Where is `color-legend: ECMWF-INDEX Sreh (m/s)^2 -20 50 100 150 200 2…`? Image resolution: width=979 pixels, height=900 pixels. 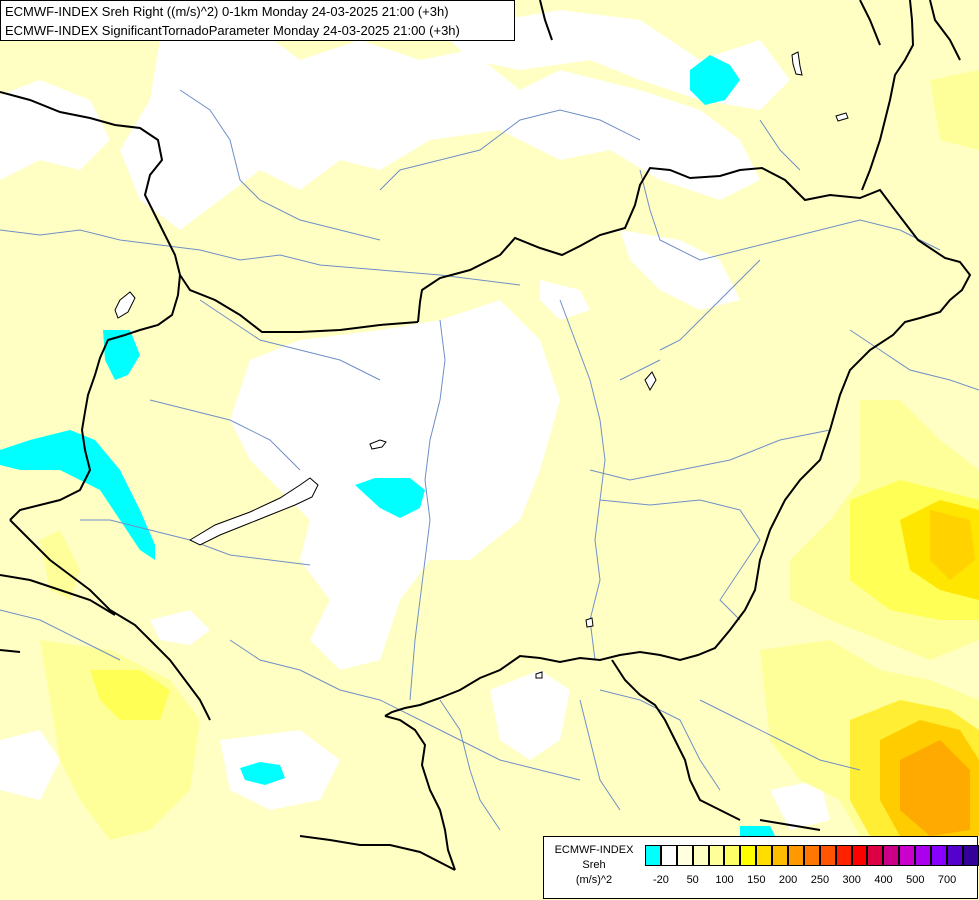
color-legend: ECMWF-INDEX Sreh (m/s)^2 -20 50 100 150 200 2… is located at coordinates (761, 867).